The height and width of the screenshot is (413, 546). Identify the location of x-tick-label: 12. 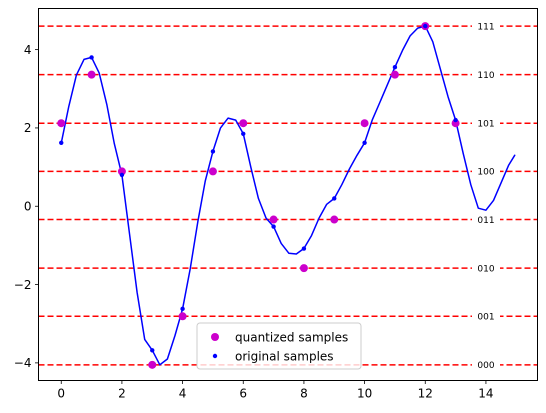
(425, 394).